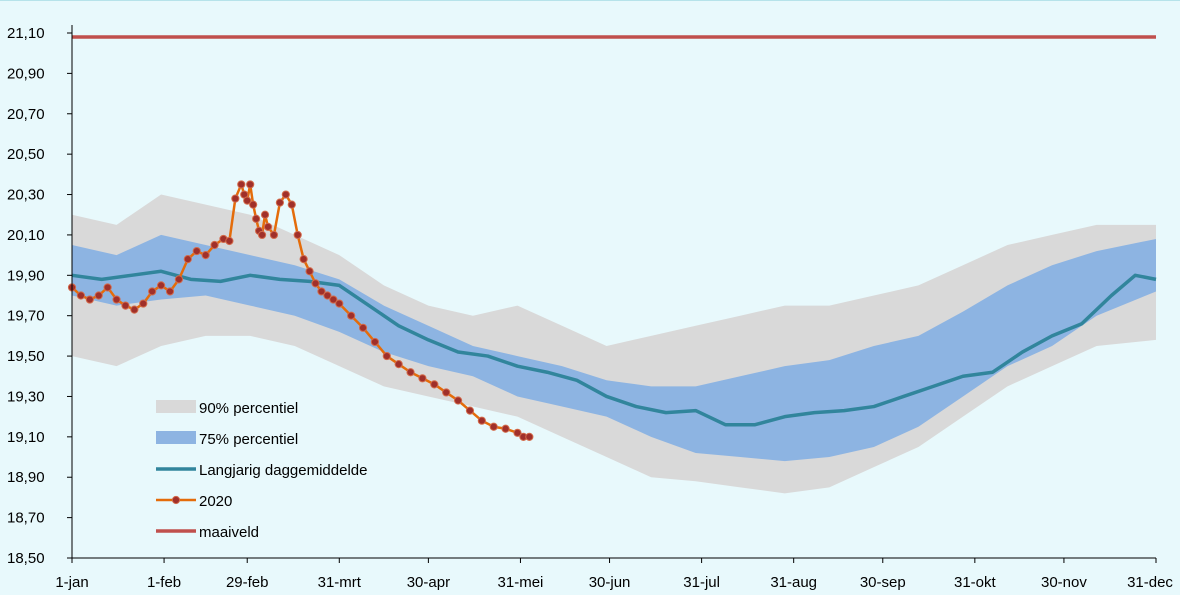 The height and width of the screenshot is (595, 1180). Describe the element at coordinates (26, 235) in the screenshot. I see `y-tick-label: 20,10` at that location.